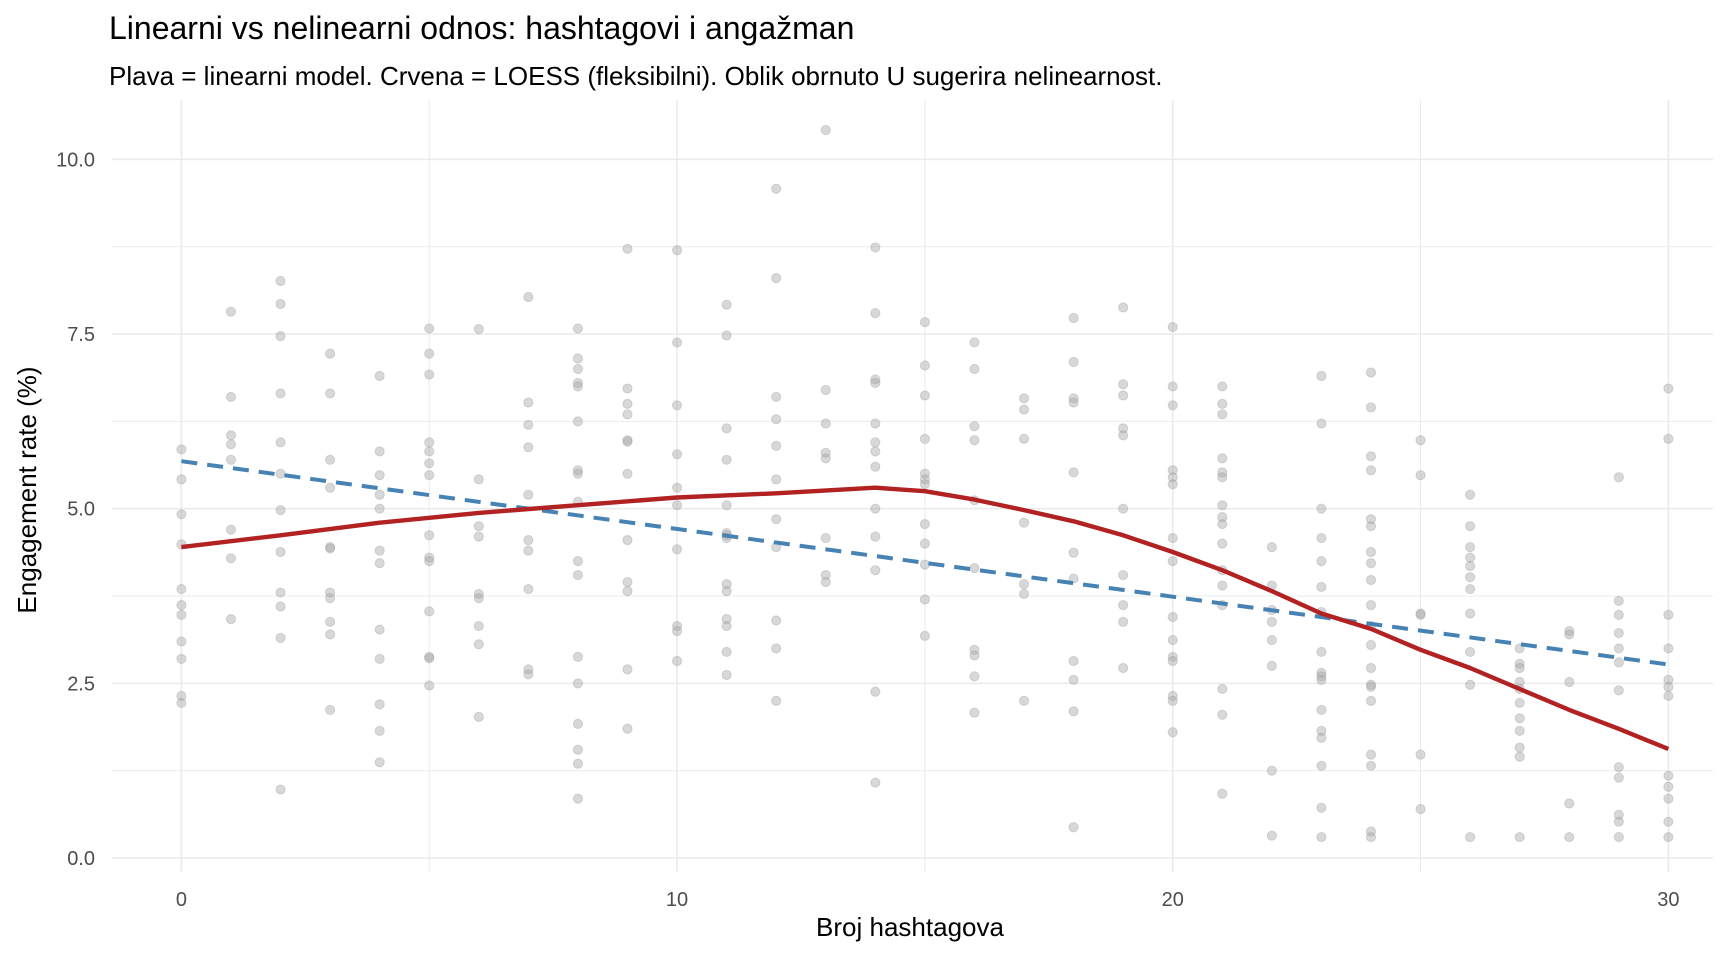 Image resolution: width=1728 pixels, height=960 pixels. What do you see at coordinates (81, 510) in the screenshot?
I see `y-tick-label: 5.0` at bounding box center [81, 510].